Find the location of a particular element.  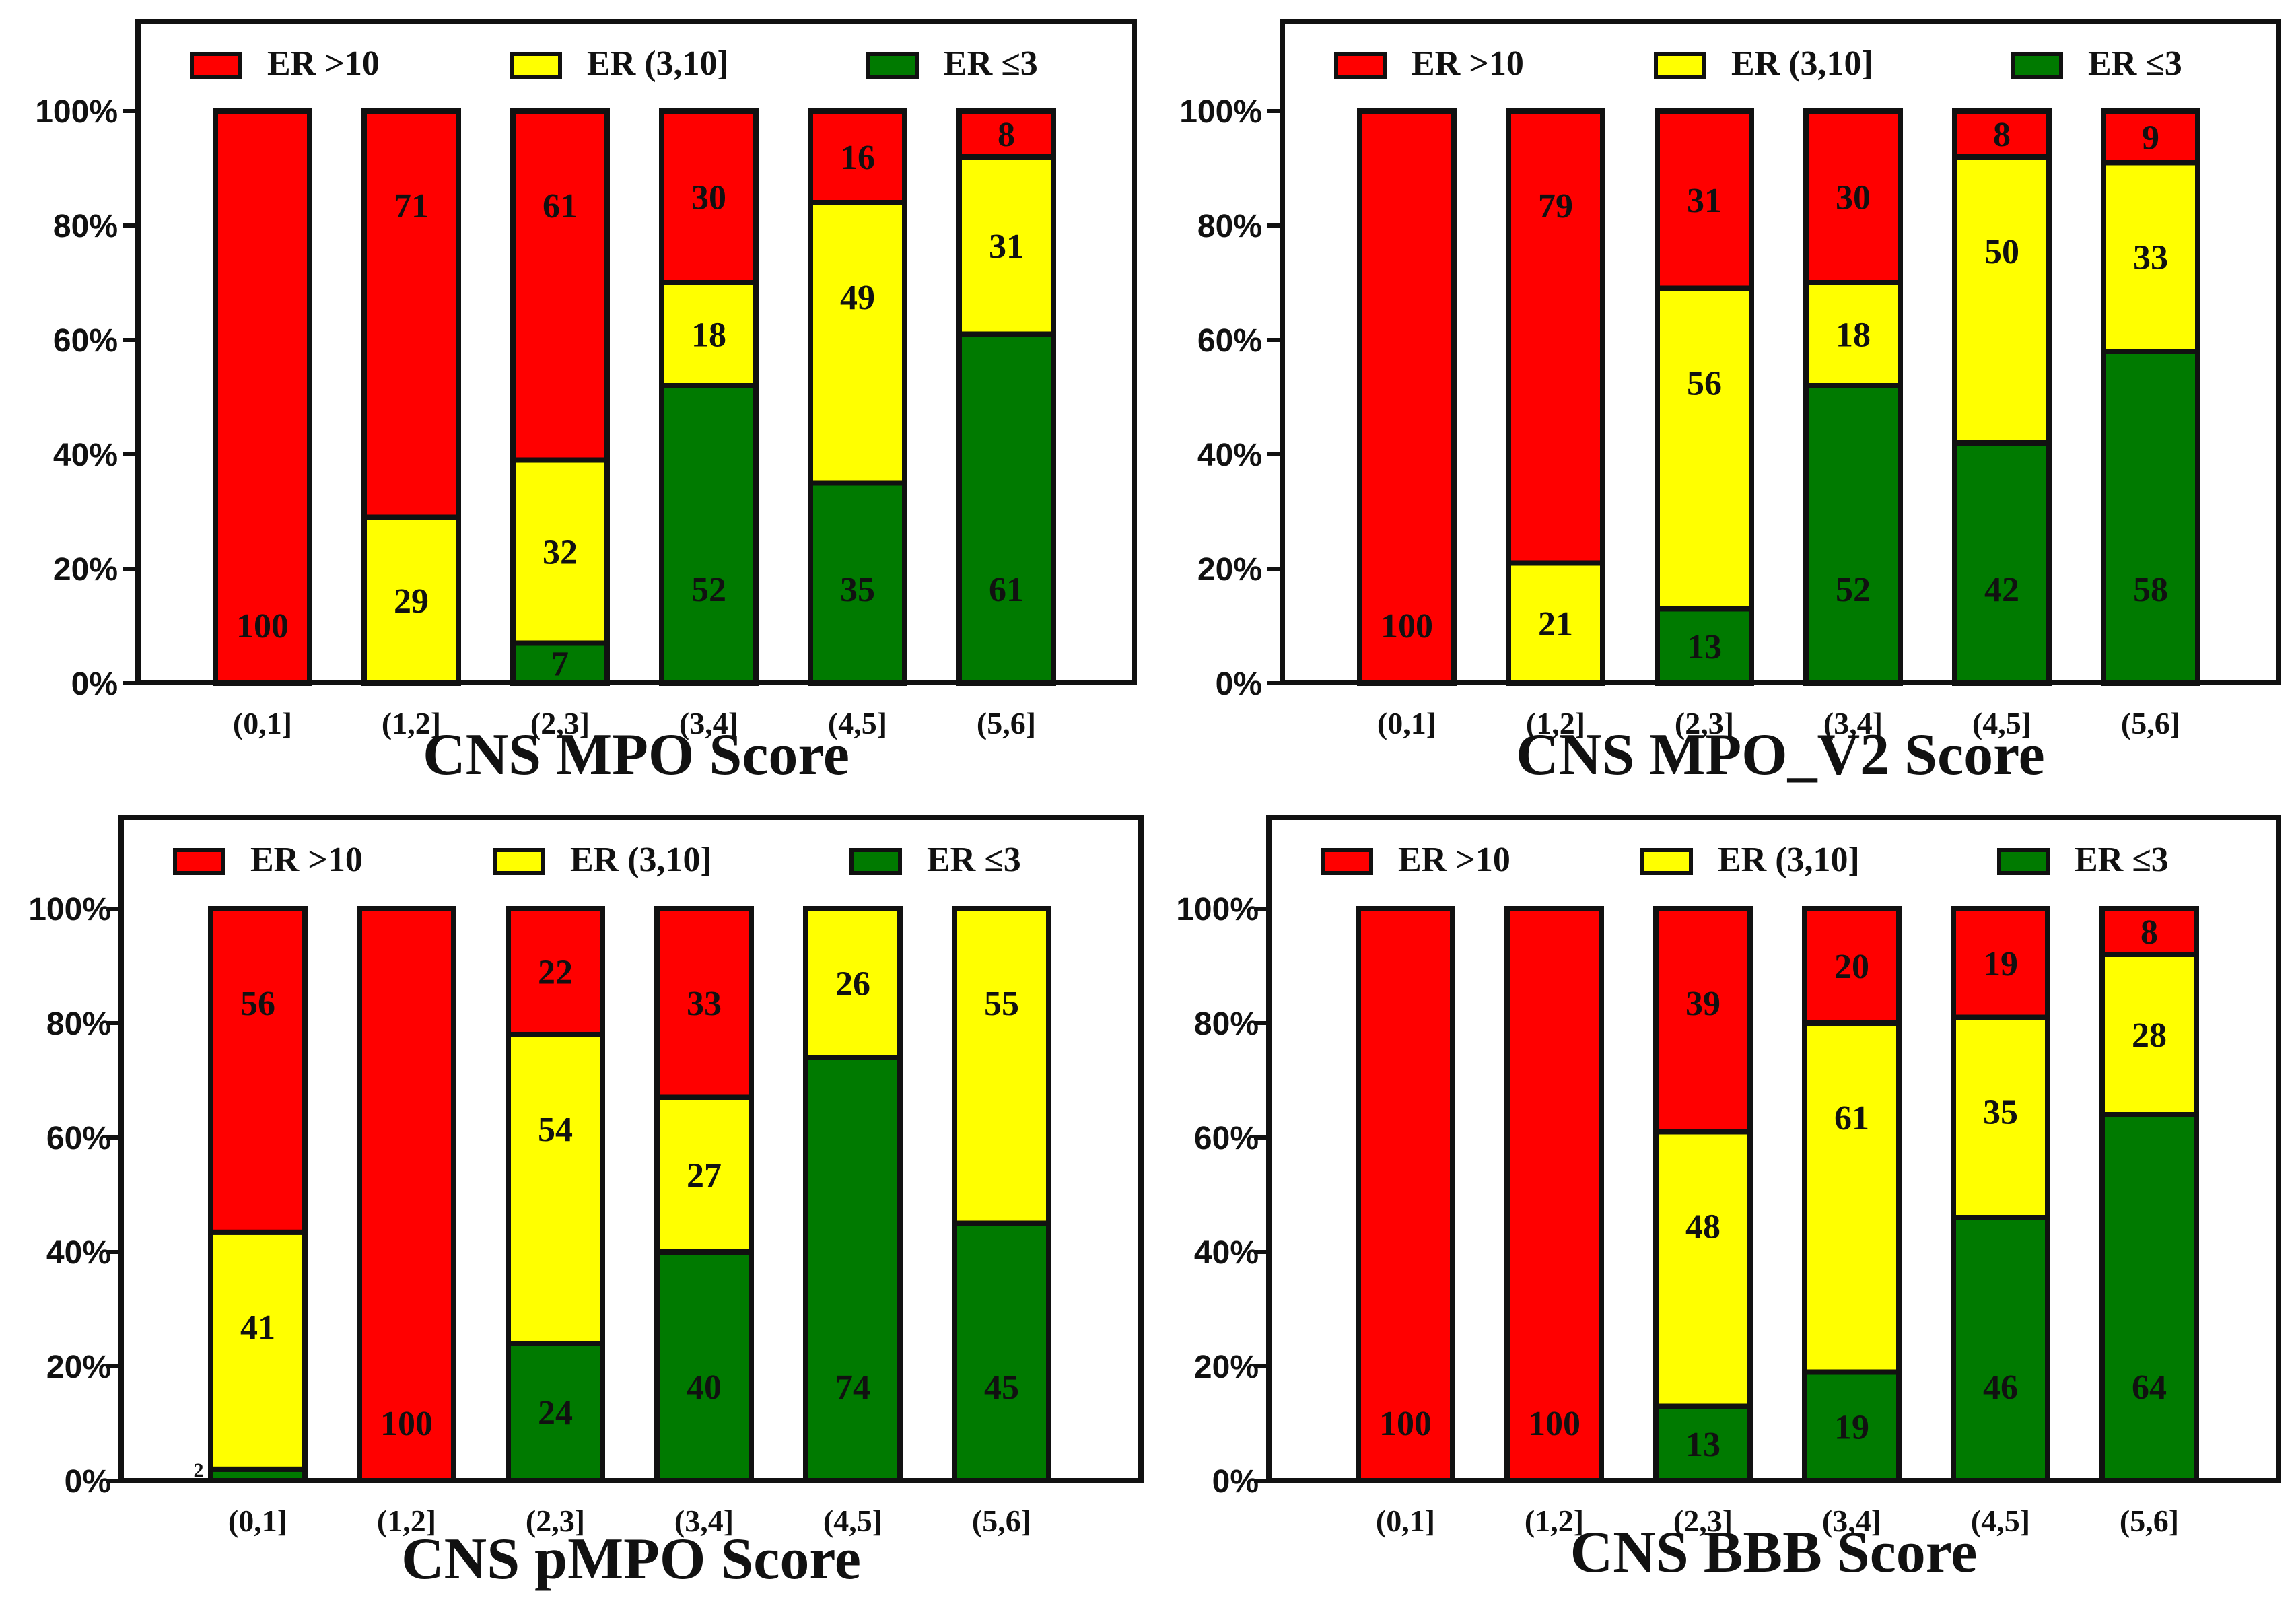

data-label: 26 is located at coordinates (853, 985).